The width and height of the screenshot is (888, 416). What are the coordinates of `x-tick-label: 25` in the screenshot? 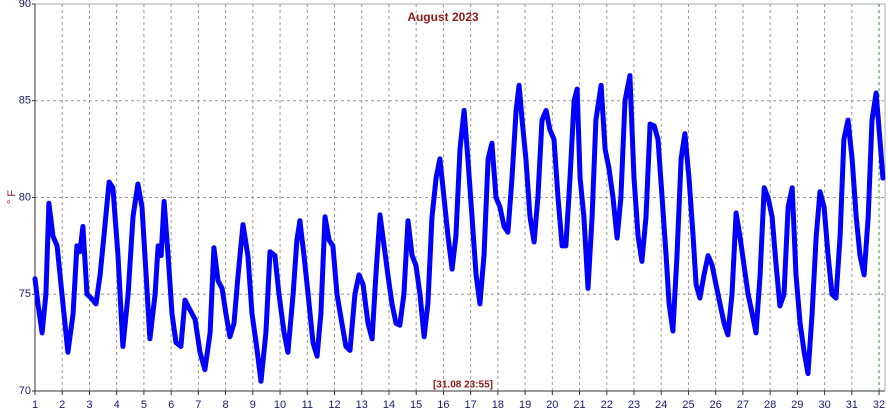 It's located at (688, 405).